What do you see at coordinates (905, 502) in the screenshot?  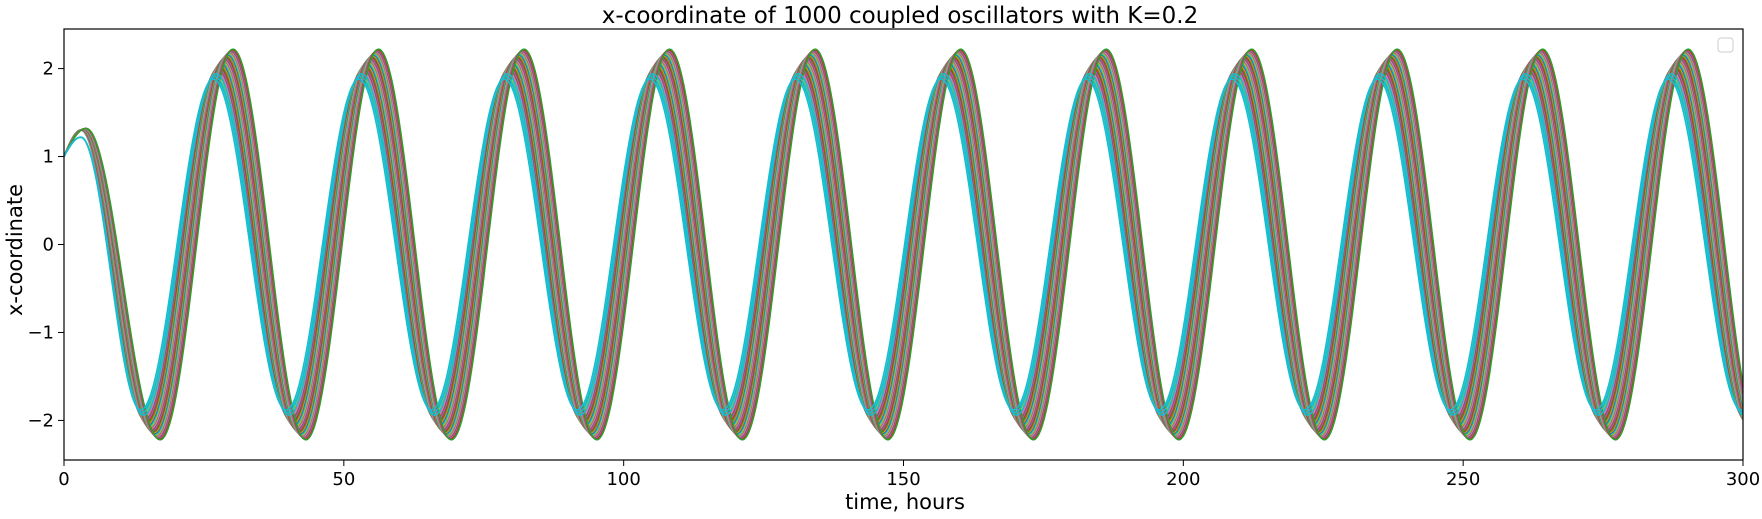 I see `x-axis-label: time, hours` at bounding box center [905, 502].